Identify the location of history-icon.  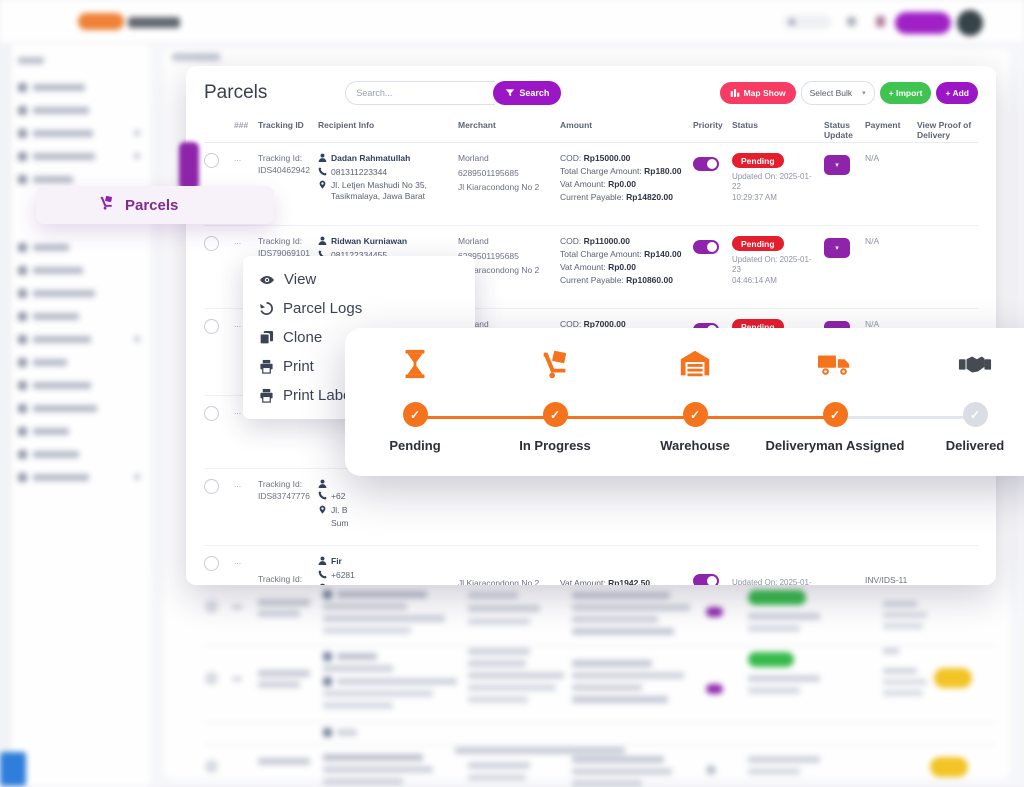
(266, 308).